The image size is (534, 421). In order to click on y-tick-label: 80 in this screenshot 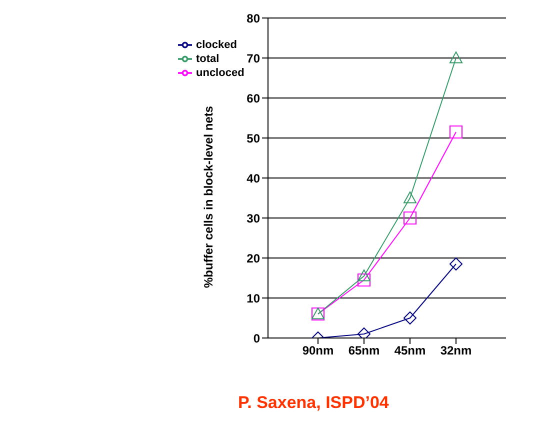, I will do `click(253, 18)`.